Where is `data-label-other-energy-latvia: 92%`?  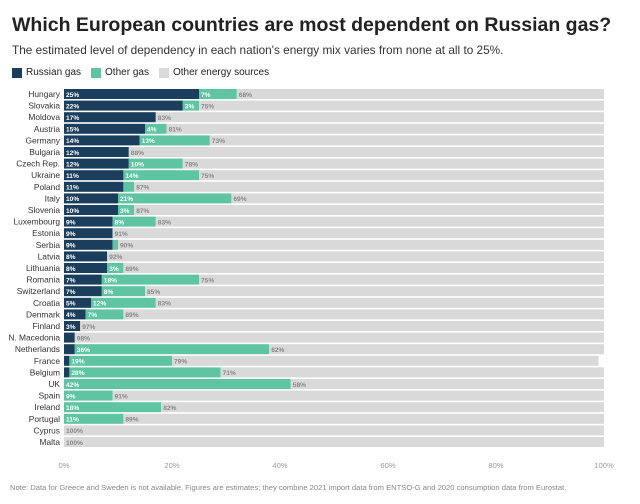
data-label-other-energy-latvia: 92% is located at coordinates (115, 257).